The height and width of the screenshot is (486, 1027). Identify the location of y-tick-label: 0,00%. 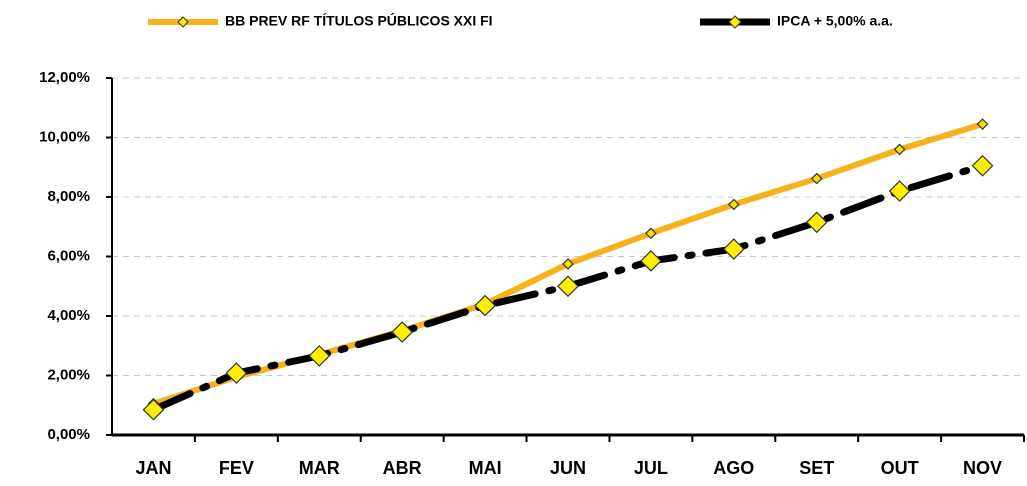
(68, 434).